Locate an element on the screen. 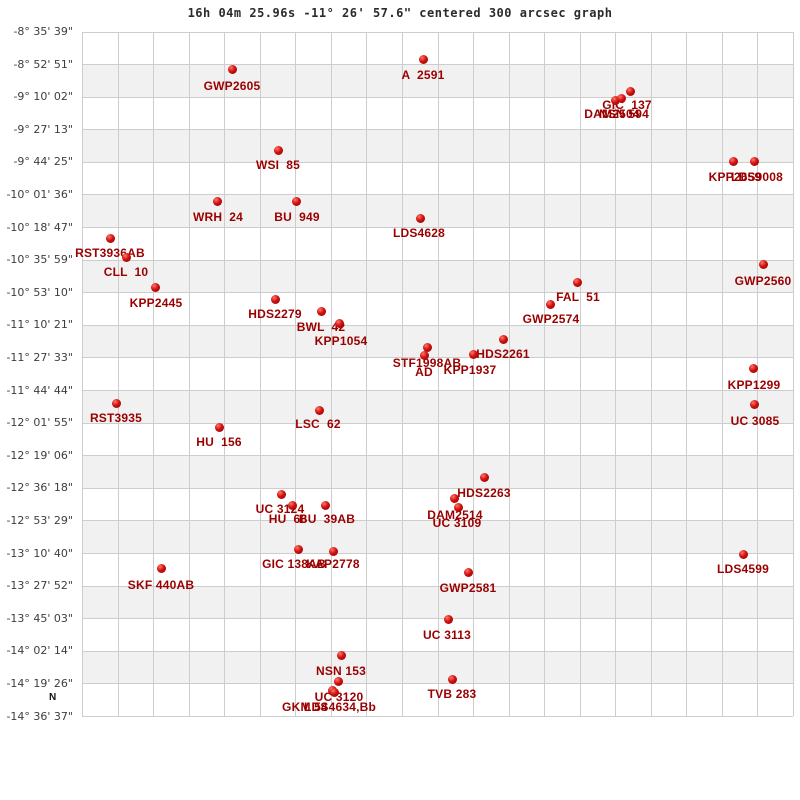 This screenshot has width=800, height=800. y-axis-tick-label: -9° 44' 25" is located at coordinates (43, 162).